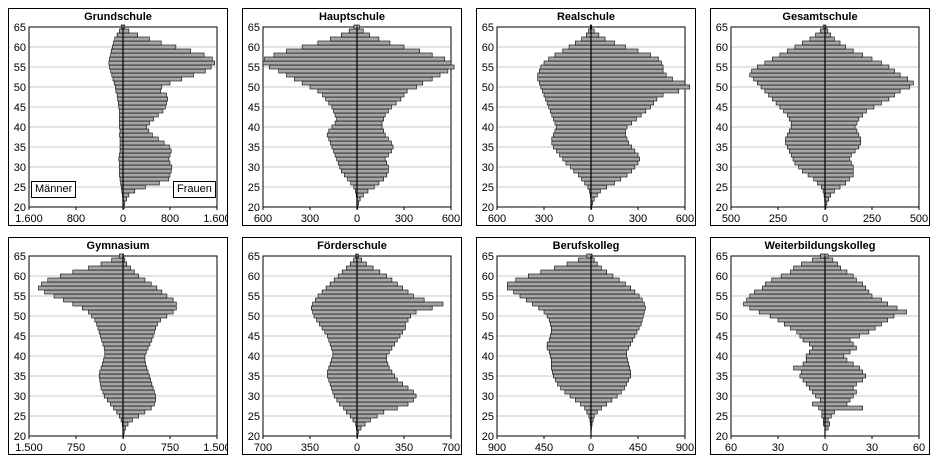  I want to click on x-tick-label: 1.500, so click(215, 448).